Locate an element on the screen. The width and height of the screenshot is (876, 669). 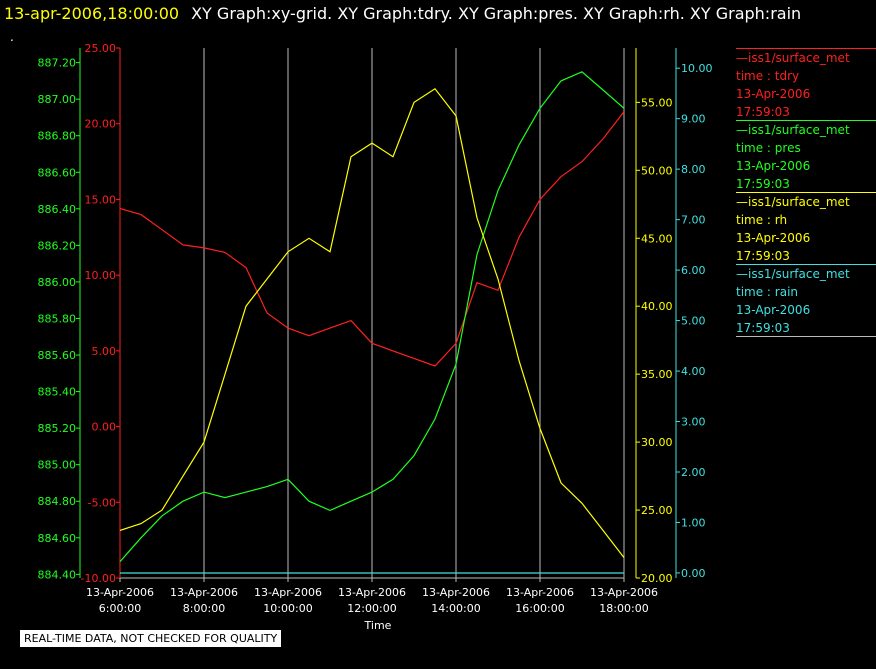
pres-tick-label: 886.60 is located at coordinates (57, 172).